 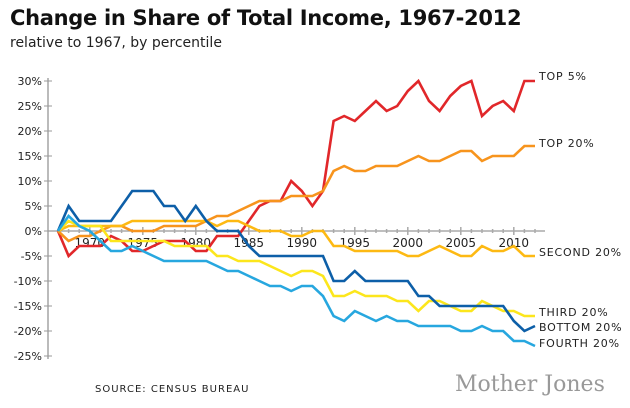 I want to click on y-tick-label: 5%, so click(x=33, y=206).